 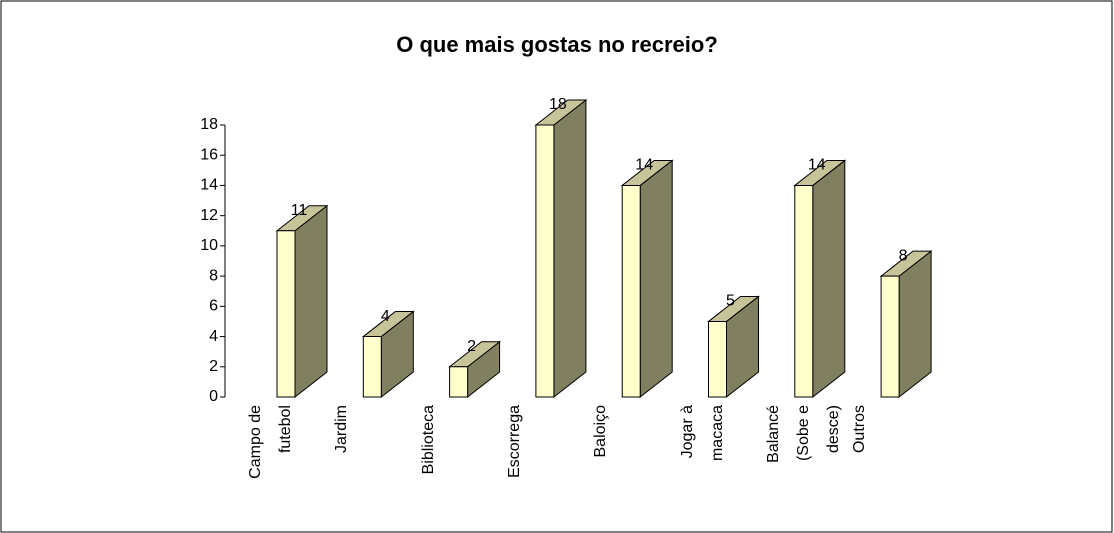 What do you see at coordinates (803, 434) in the screenshot?
I see `x-tick-label: Balancé (Sobe e desce)` at bounding box center [803, 434].